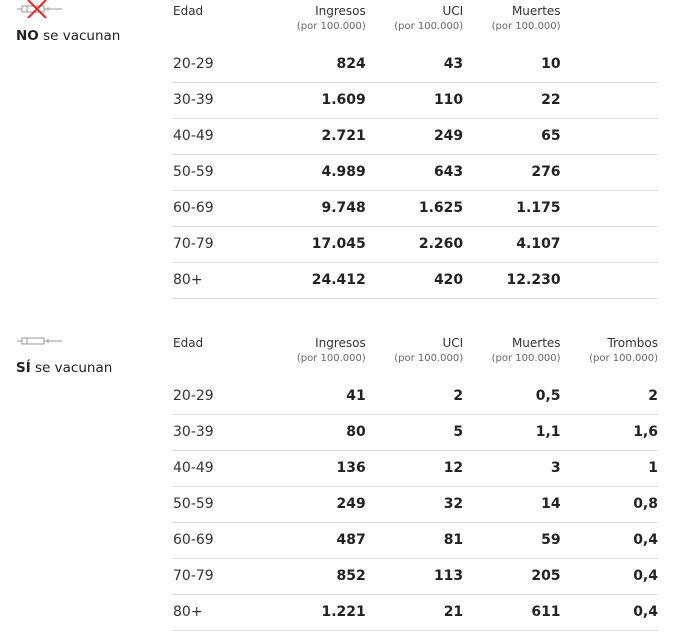 The width and height of the screenshot is (687, 644). I want to click on syringe-crossed-icon, so click(40, 9).